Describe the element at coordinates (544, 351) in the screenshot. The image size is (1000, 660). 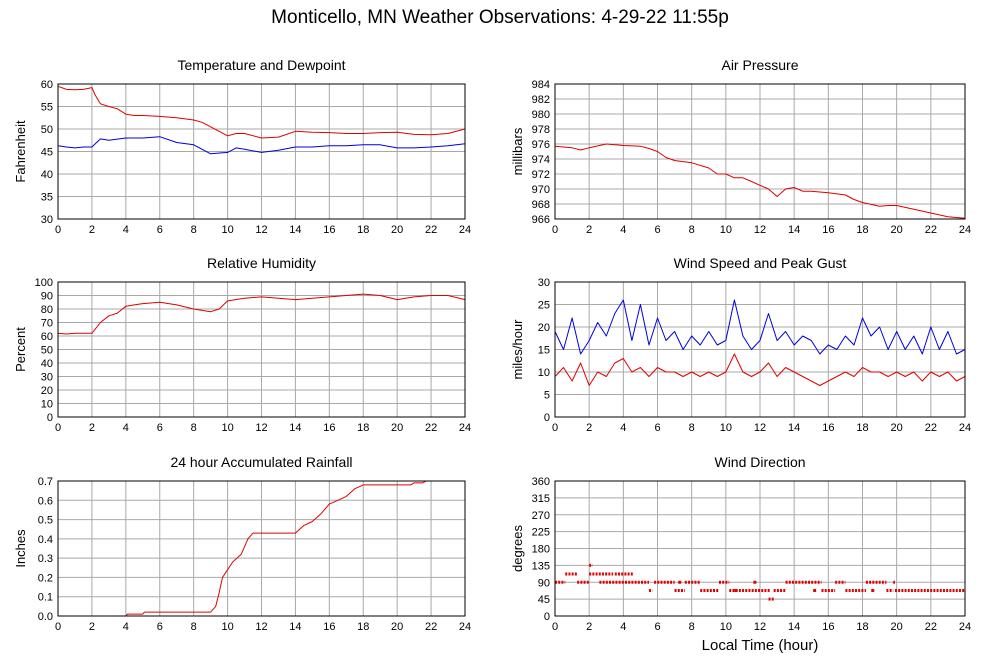
I see `y-tick-label: 15` at that location.